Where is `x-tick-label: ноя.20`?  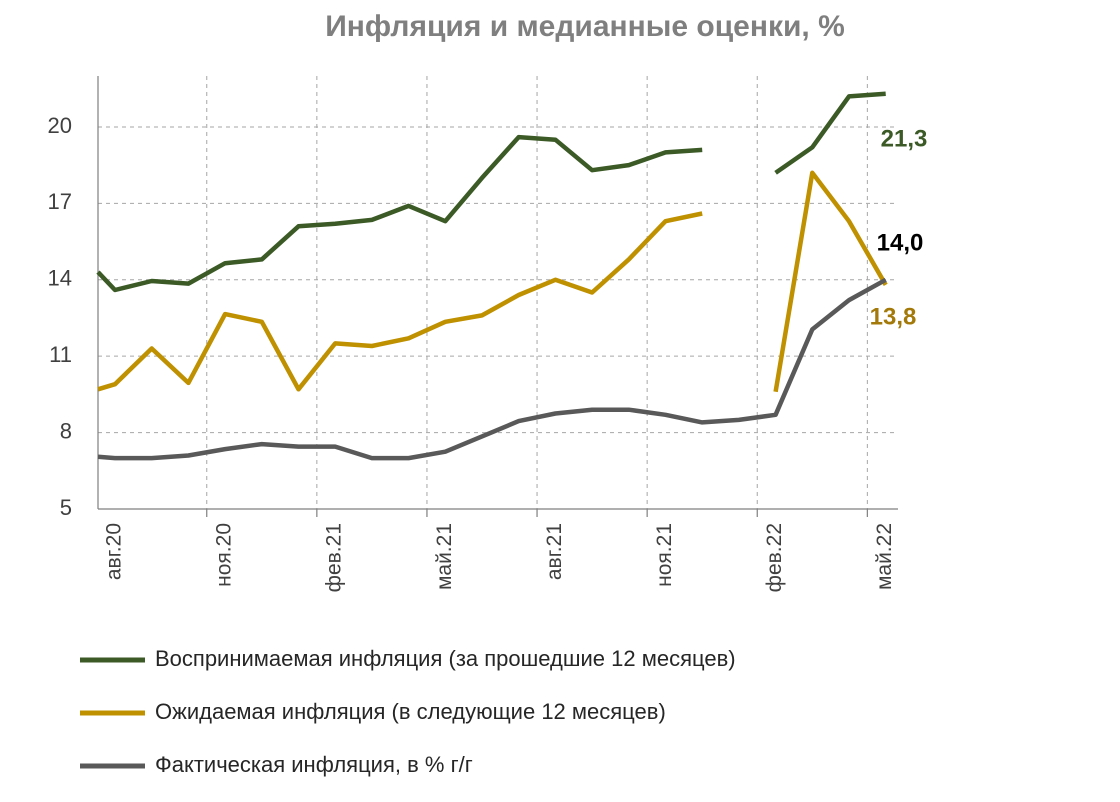 x-tick-label: ноя.20 is located at coordinates (224, 555).